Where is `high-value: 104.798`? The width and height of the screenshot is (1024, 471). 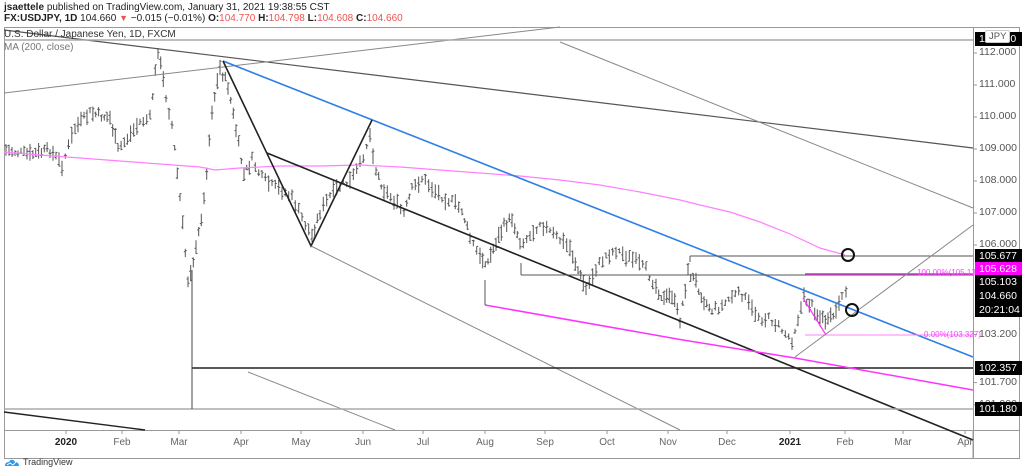 high-value: 104.798 is located at coordinates (286, 18).